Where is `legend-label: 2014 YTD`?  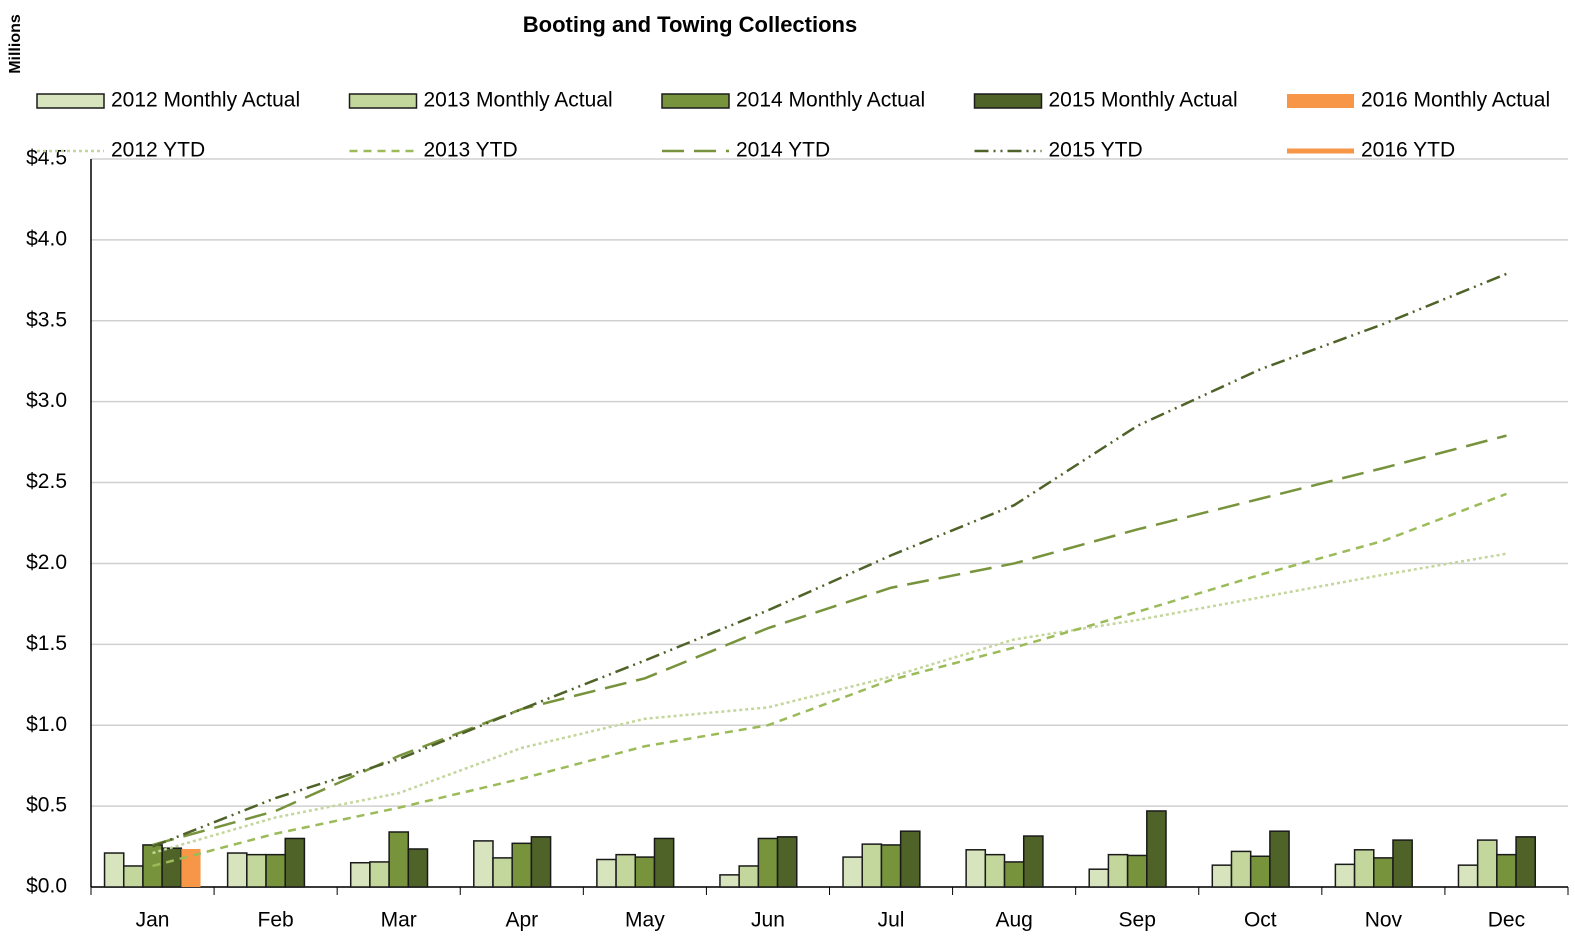
legend-label: 2014 YTD is located at coordinates (783, 150).